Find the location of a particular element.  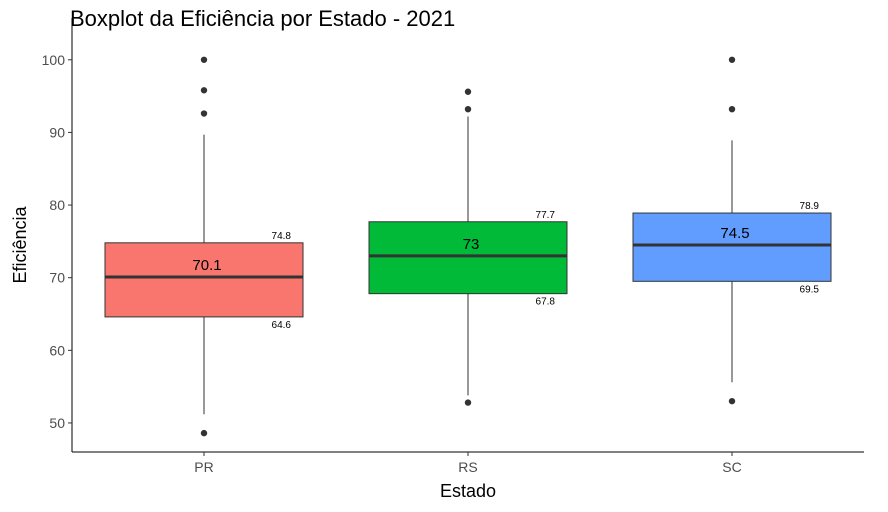

median-label: 73 is located at coordinates (471, 244).